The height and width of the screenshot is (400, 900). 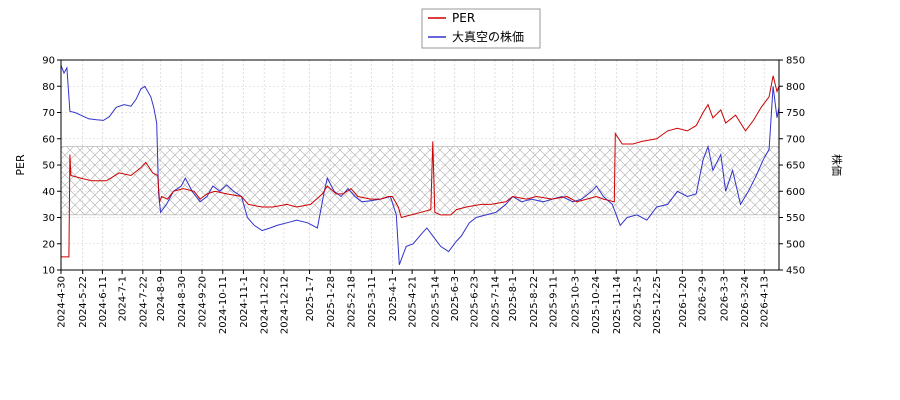 I want to click on x-tick-label: 2026-4-13, so click(x=765, y=302).